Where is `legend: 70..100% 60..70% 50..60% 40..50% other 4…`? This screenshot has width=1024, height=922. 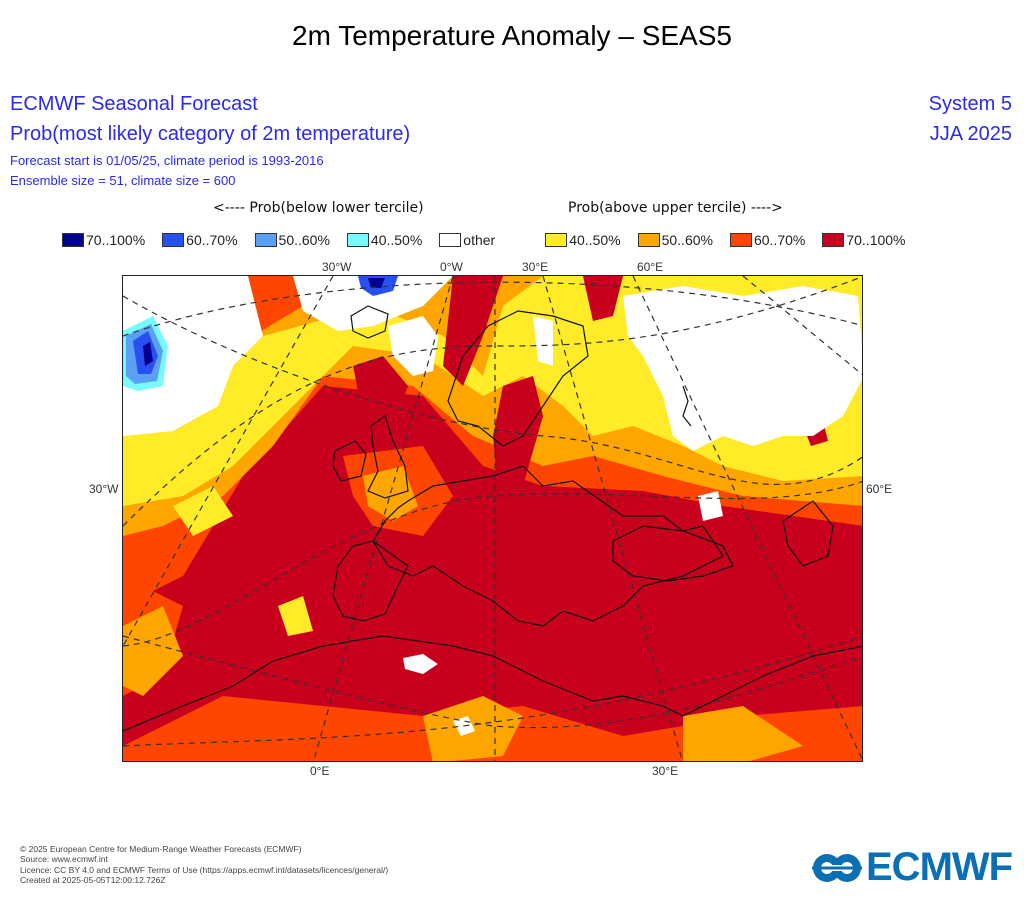
legend: 70..100% 60..70% 50..60% 40..50% other 4… is located at coordinates (492, 240).